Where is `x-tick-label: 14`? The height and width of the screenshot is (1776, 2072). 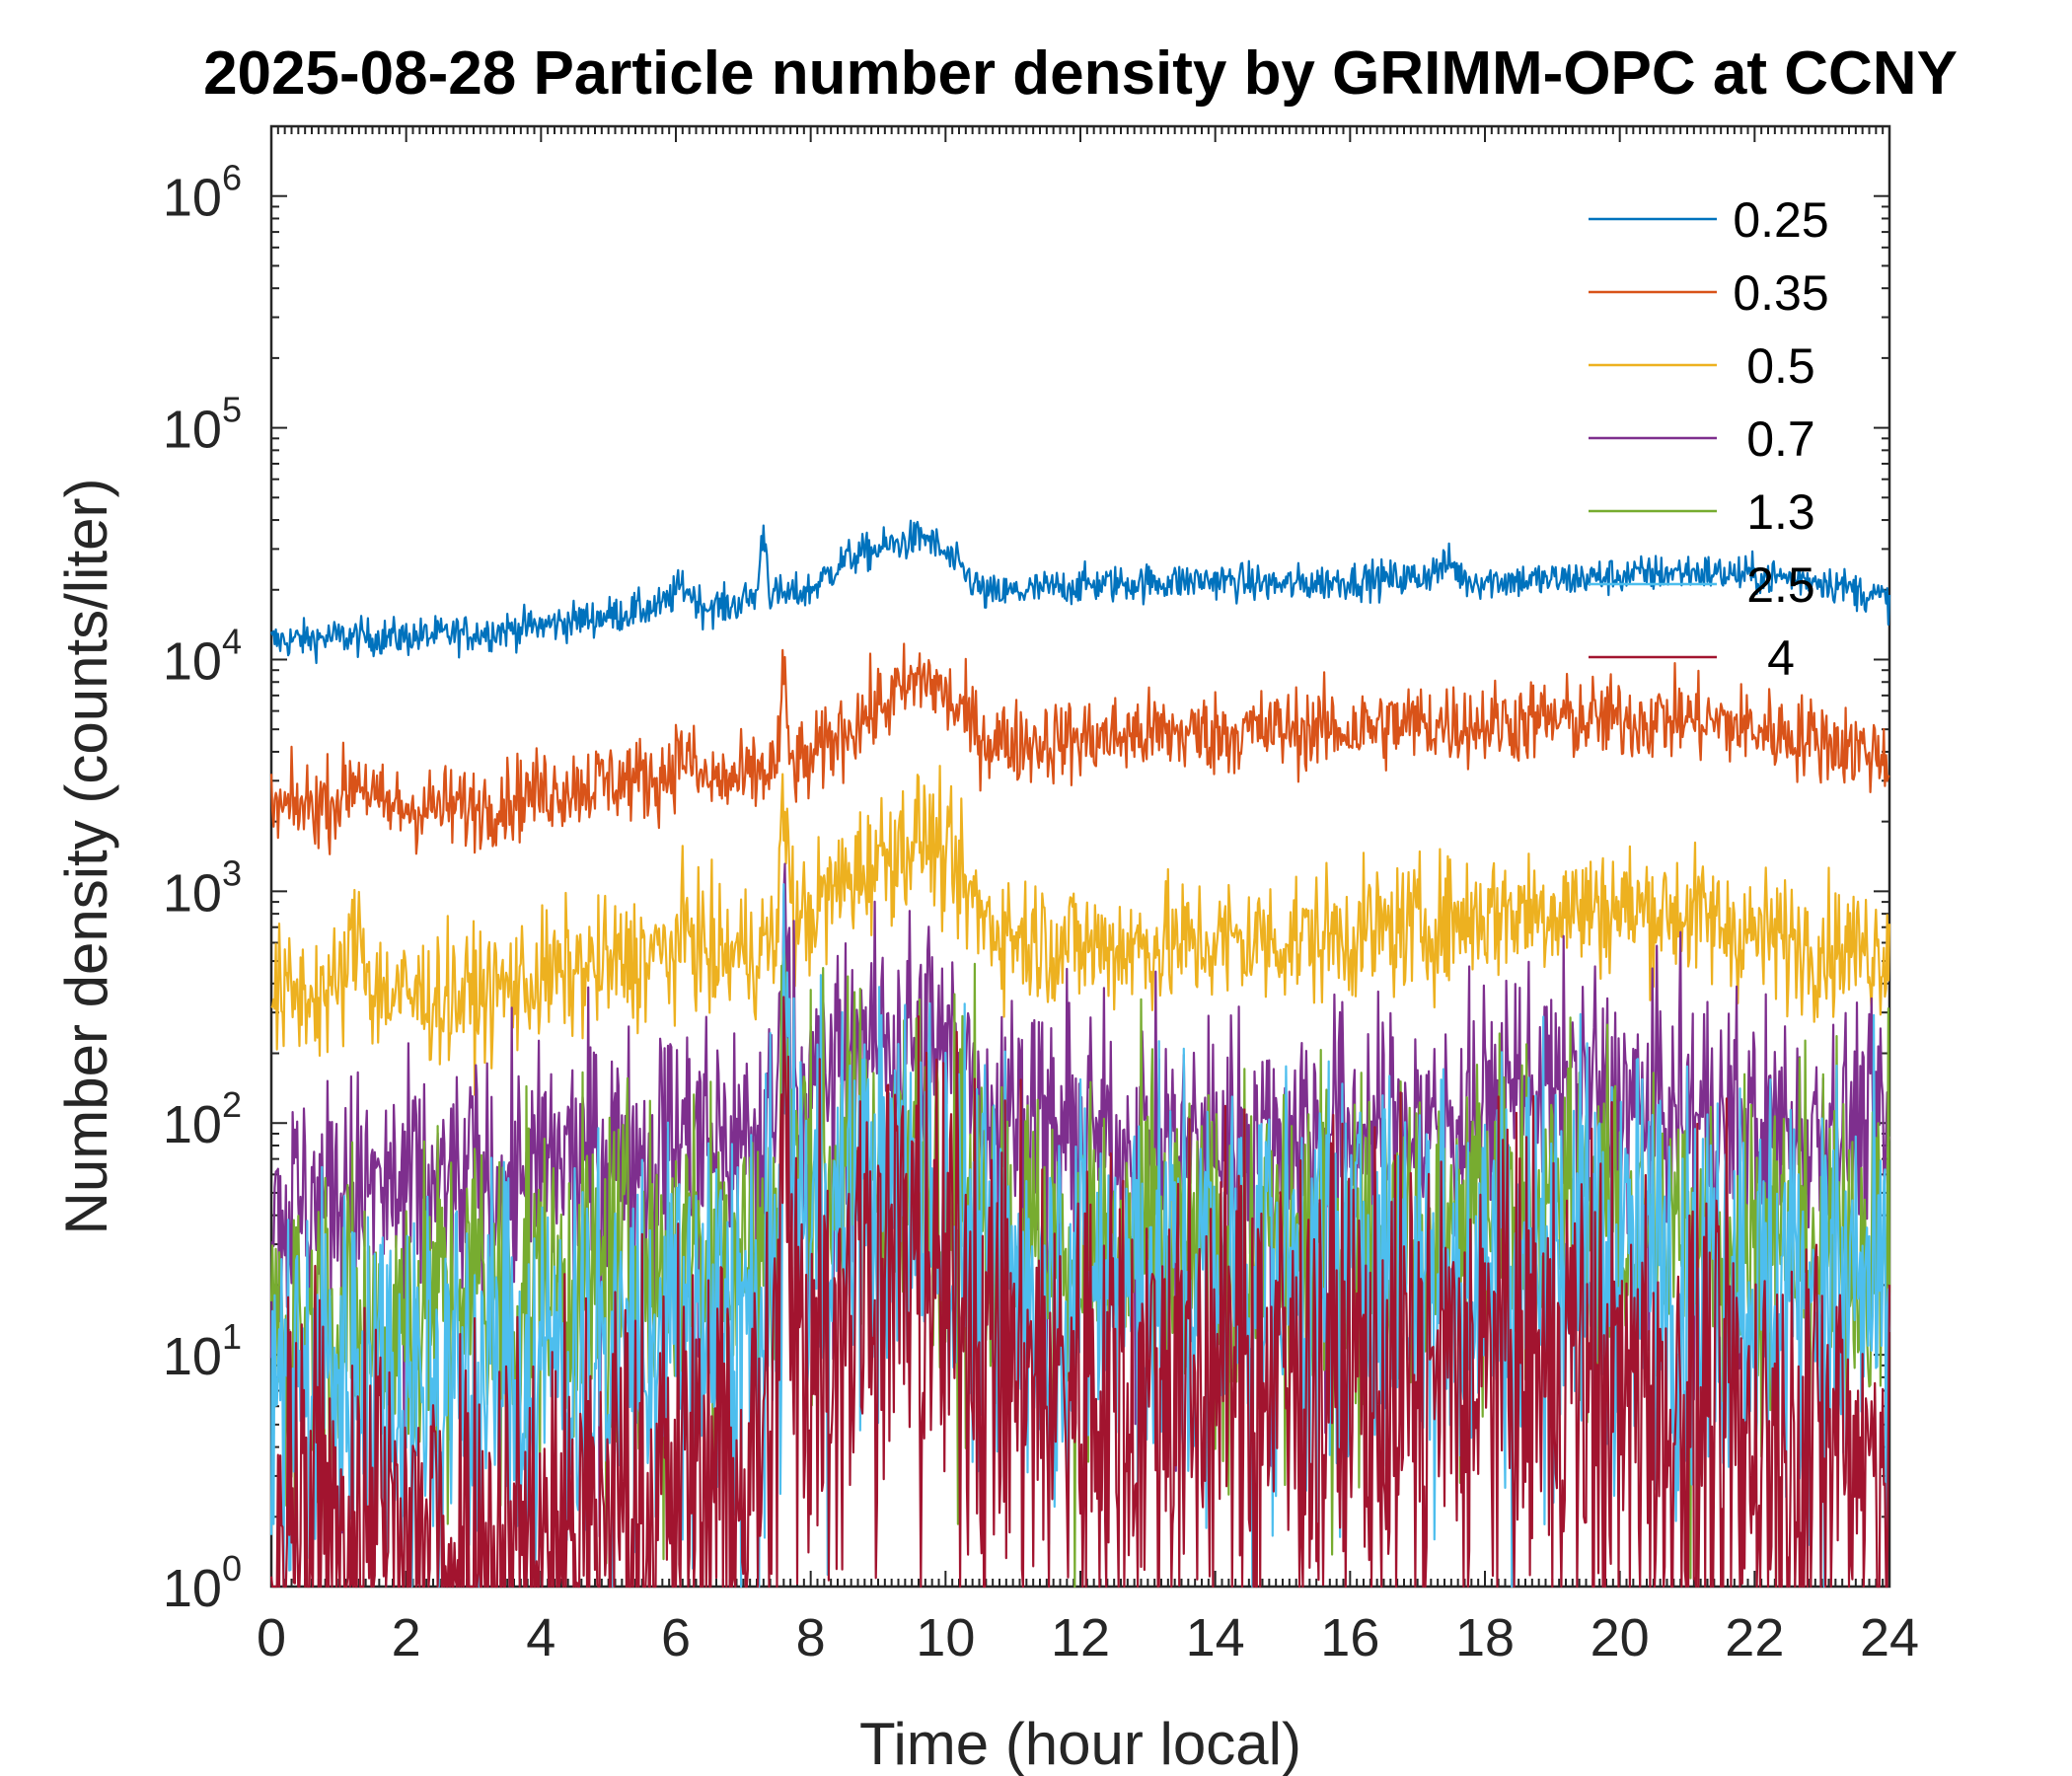 x-tick-label: 14 is located at coordinates (1216, 1638).